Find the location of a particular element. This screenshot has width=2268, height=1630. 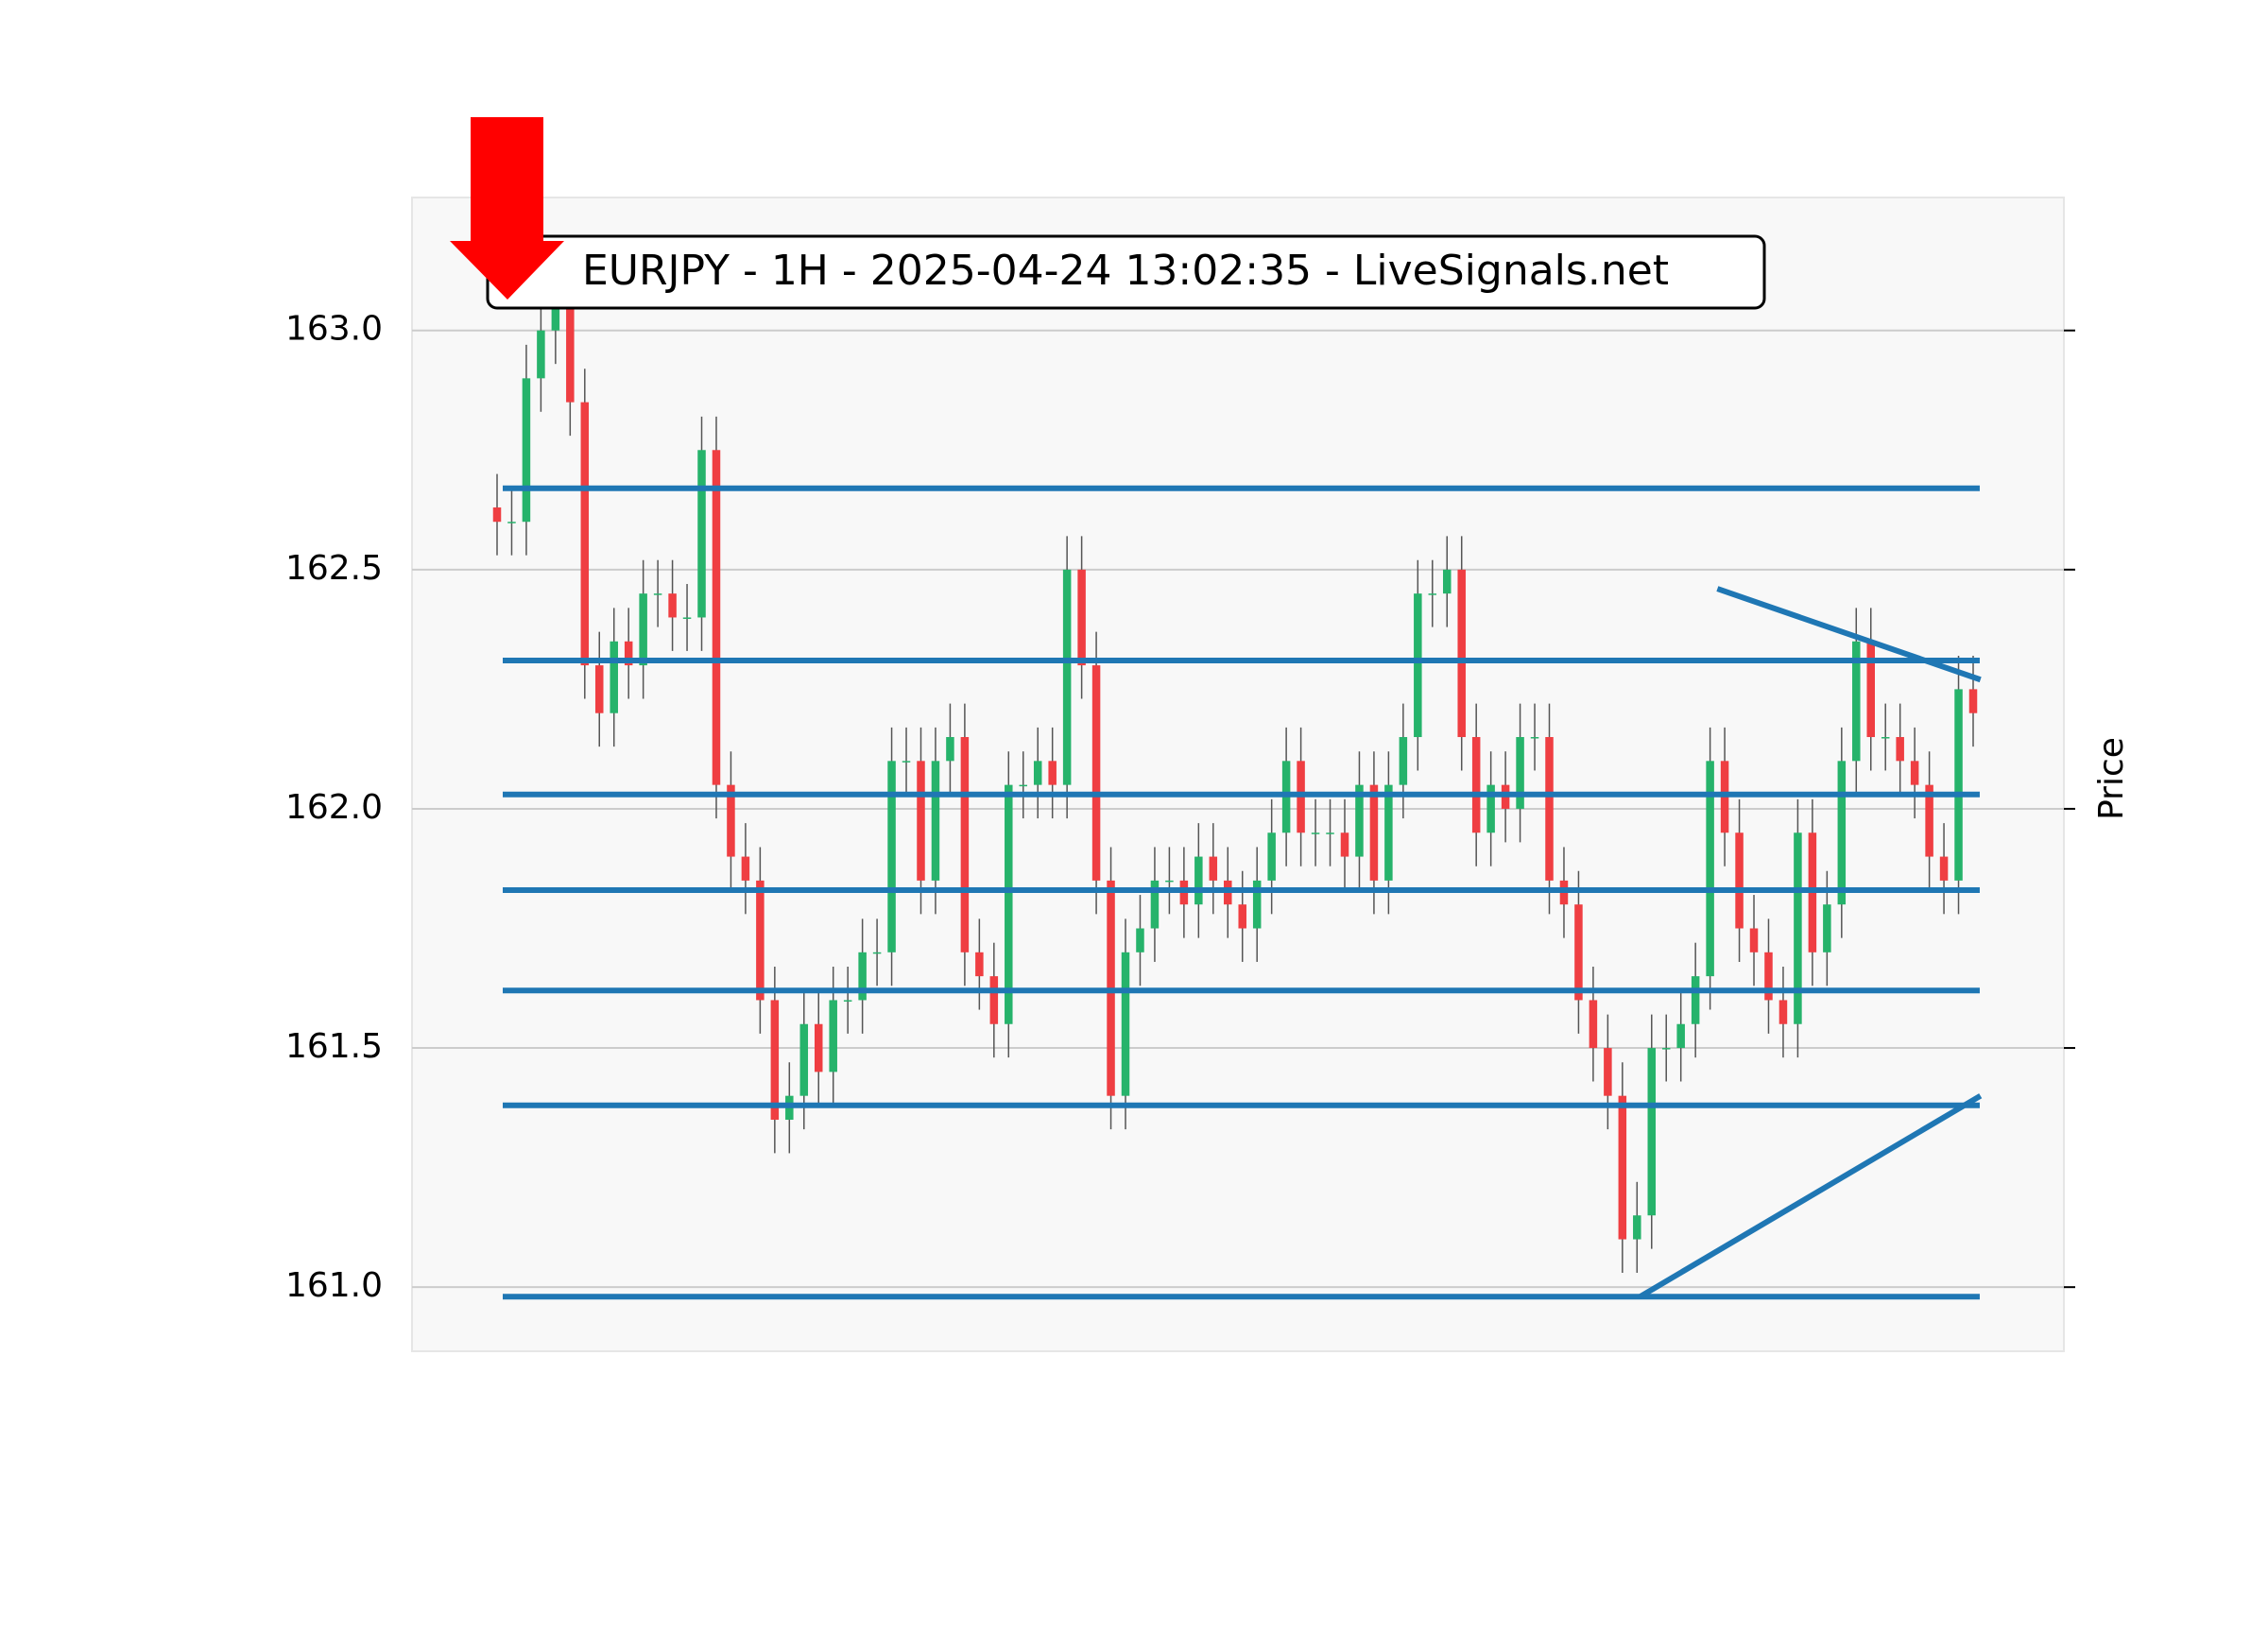

y-tick-label: 162.0 is located at coordinates (334, 808).